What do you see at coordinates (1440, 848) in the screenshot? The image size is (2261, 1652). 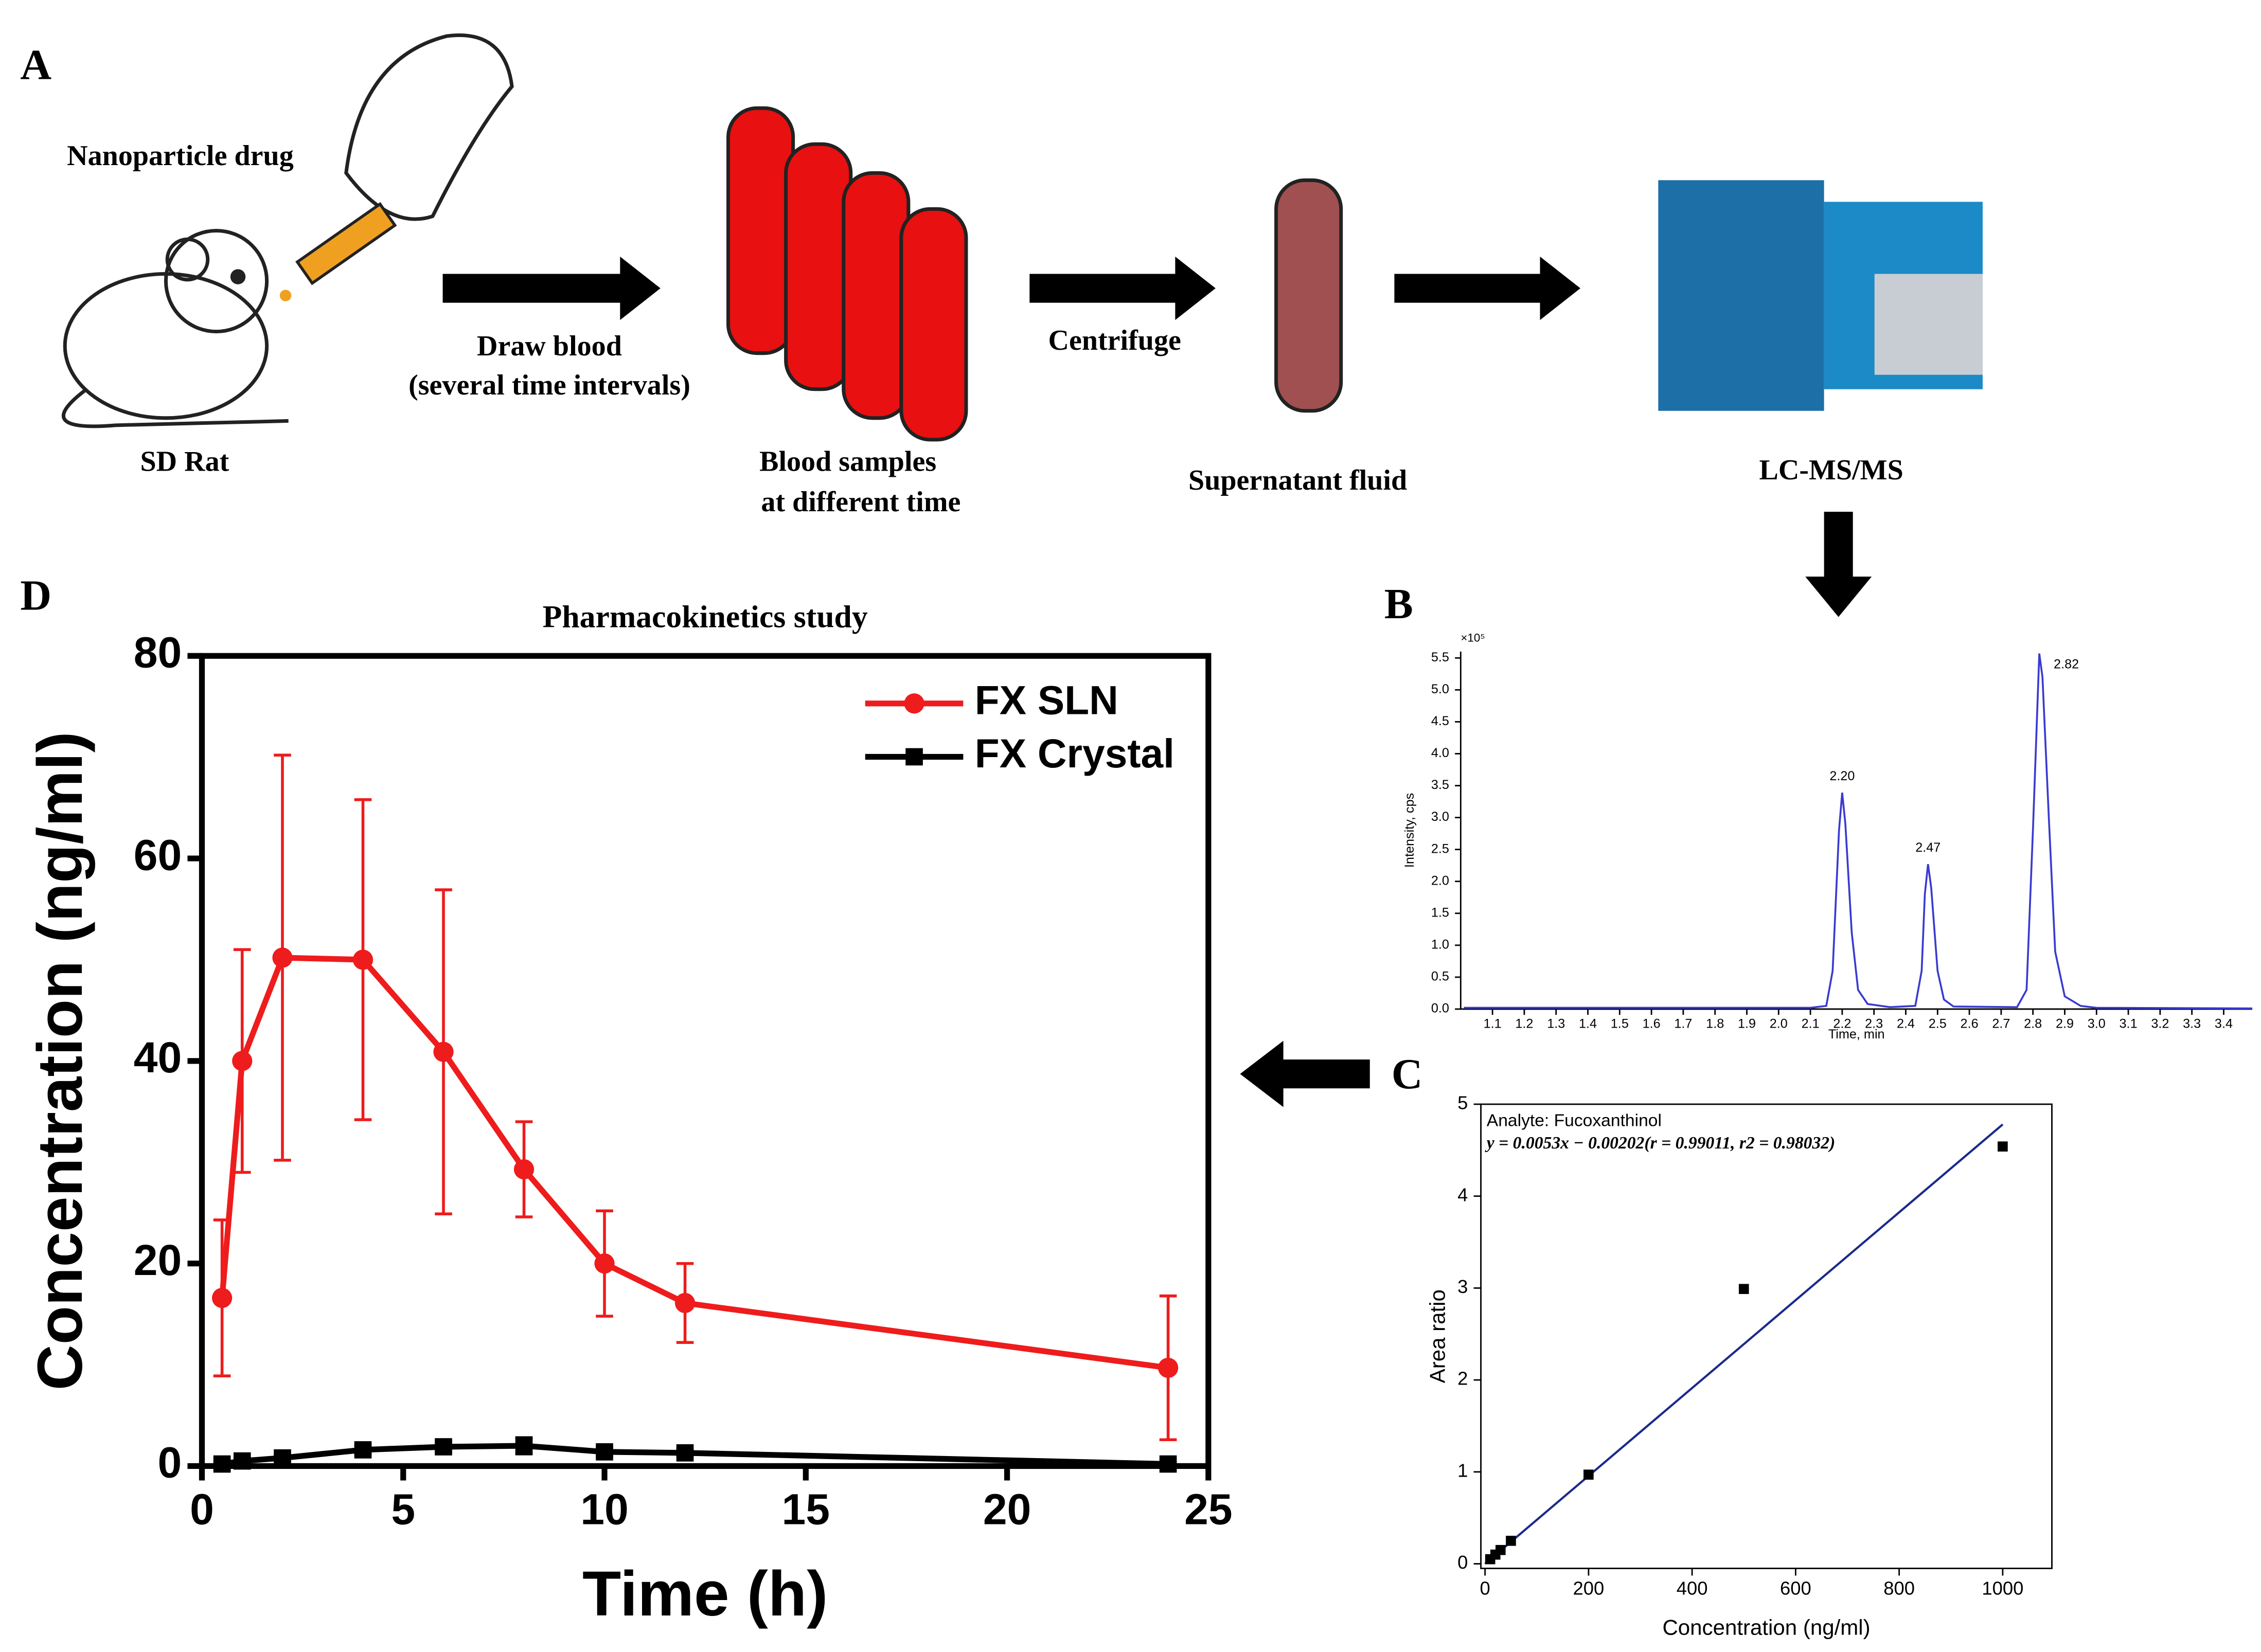 I see `y-tick-label: 2.5` at bounding box center [1440, 848].